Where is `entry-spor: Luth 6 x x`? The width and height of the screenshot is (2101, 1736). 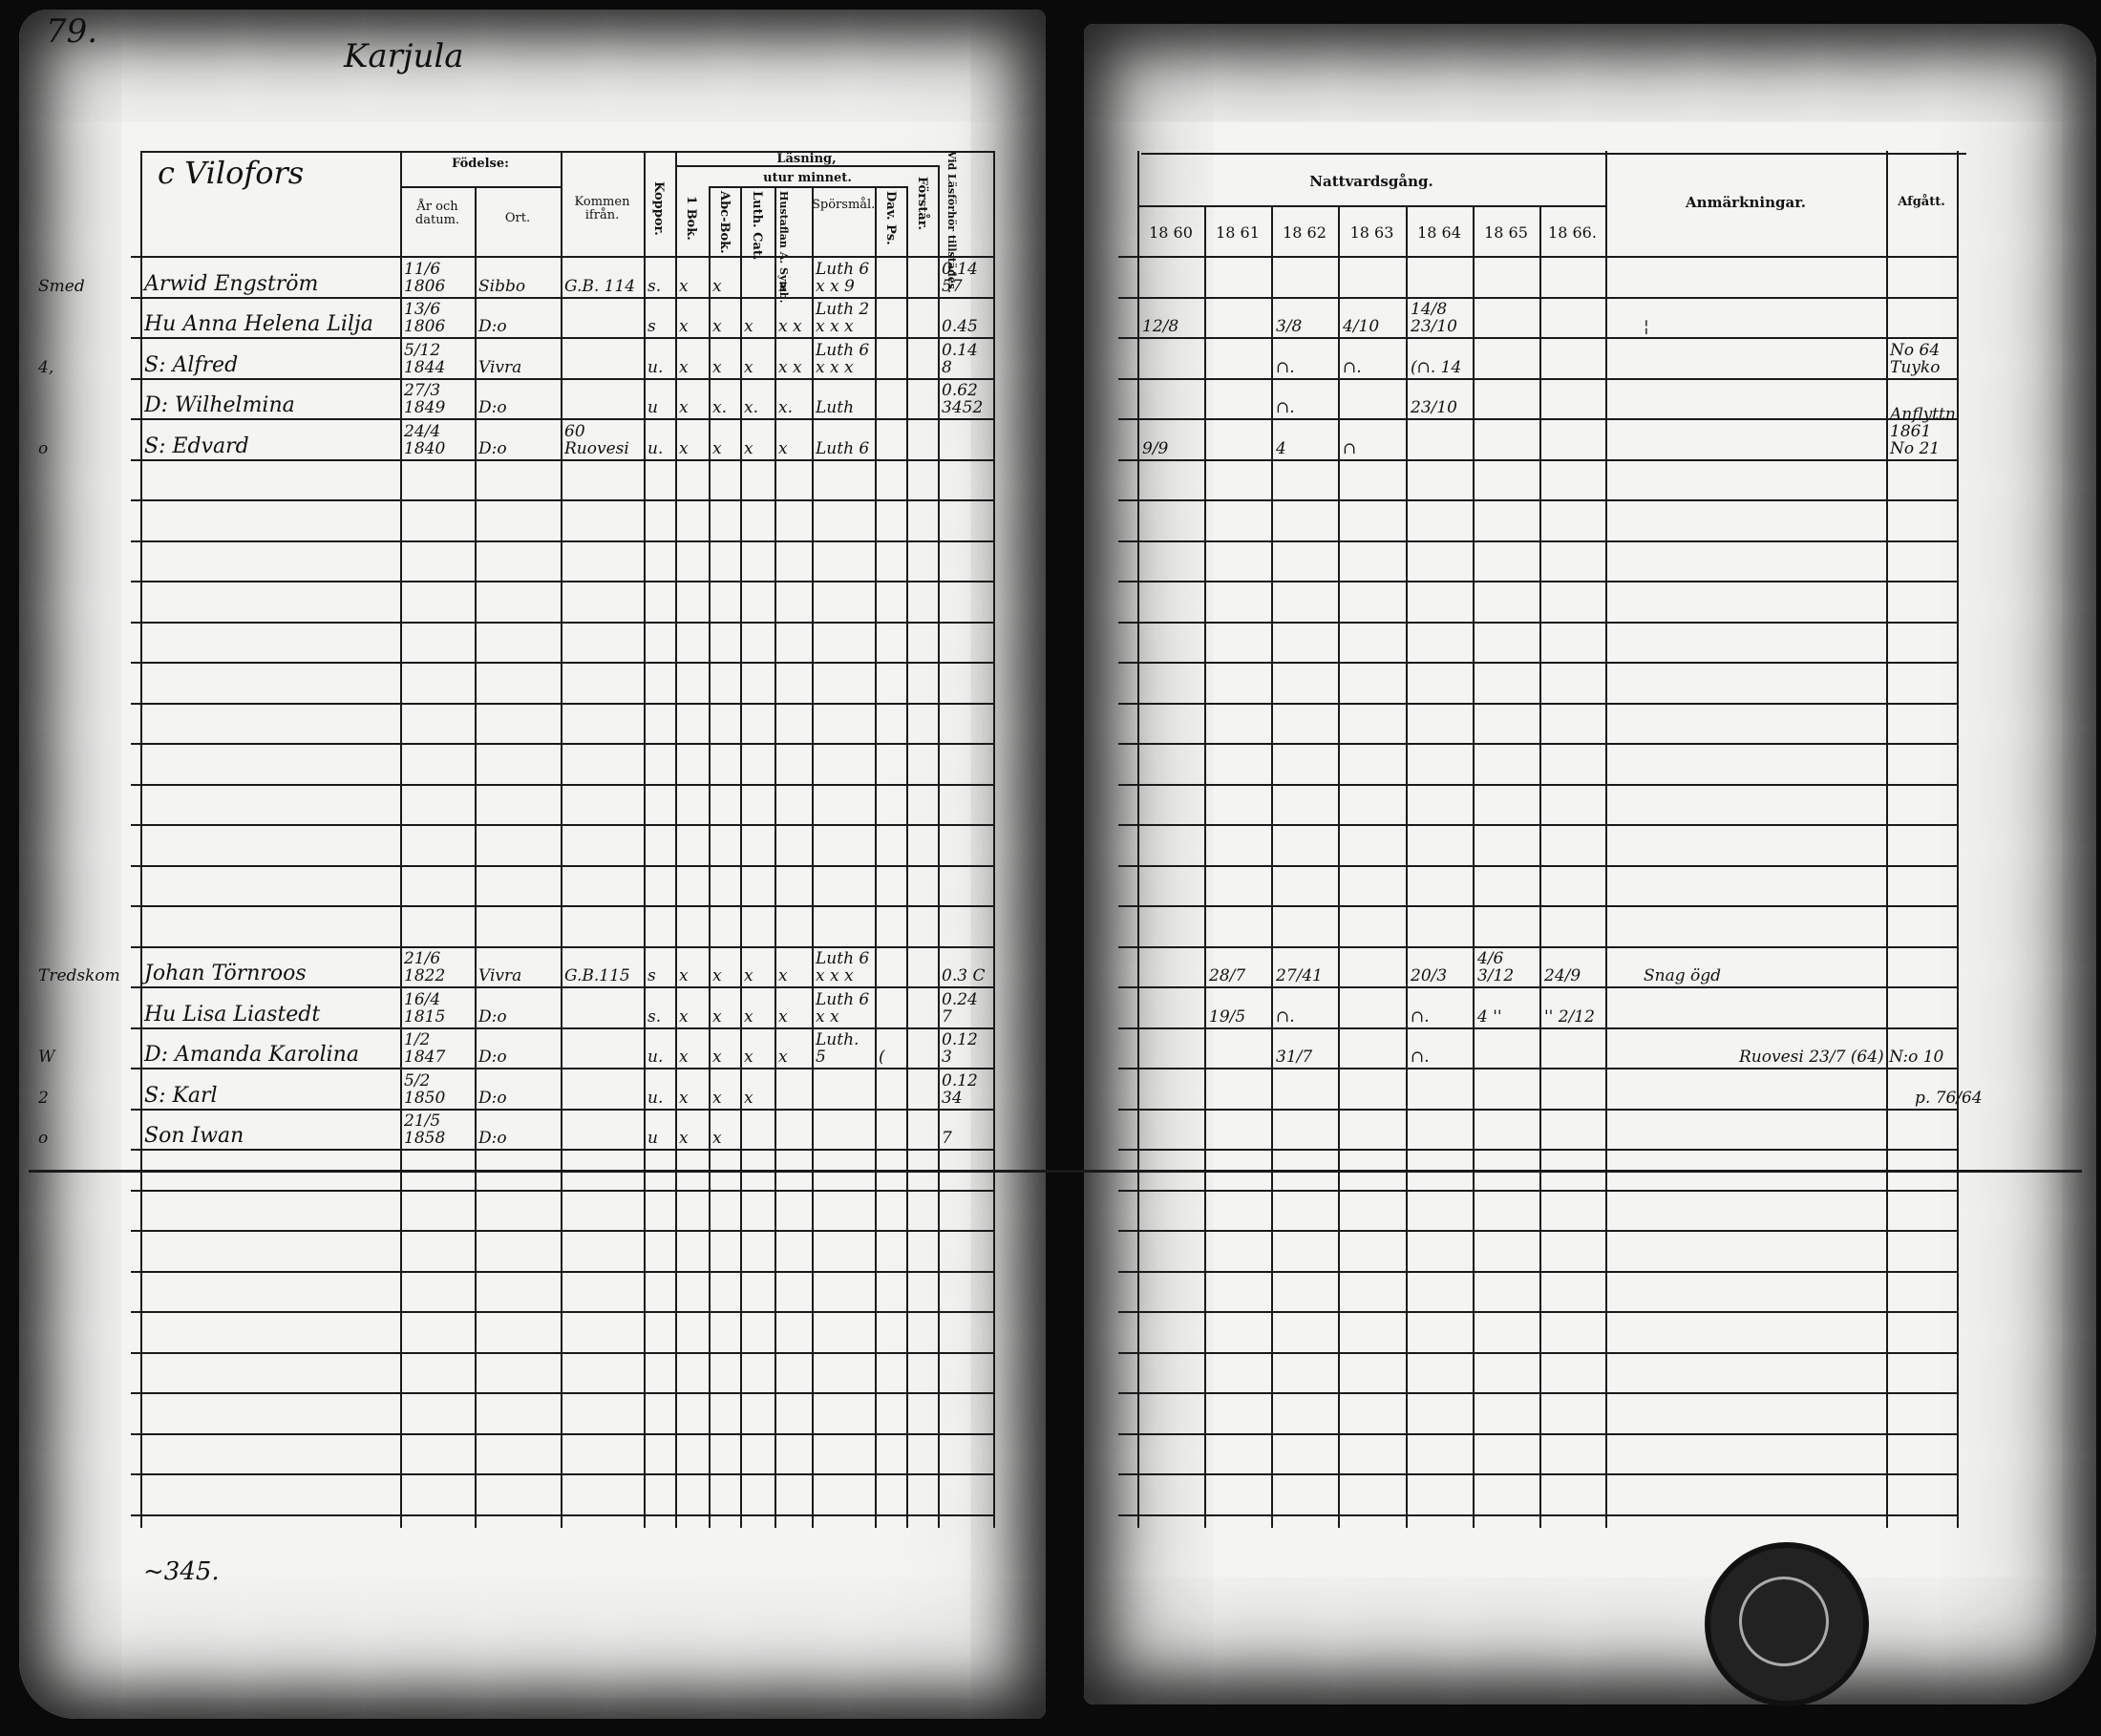 entry-spor: Luth 6 x x is located at coordinates (843, 1008).